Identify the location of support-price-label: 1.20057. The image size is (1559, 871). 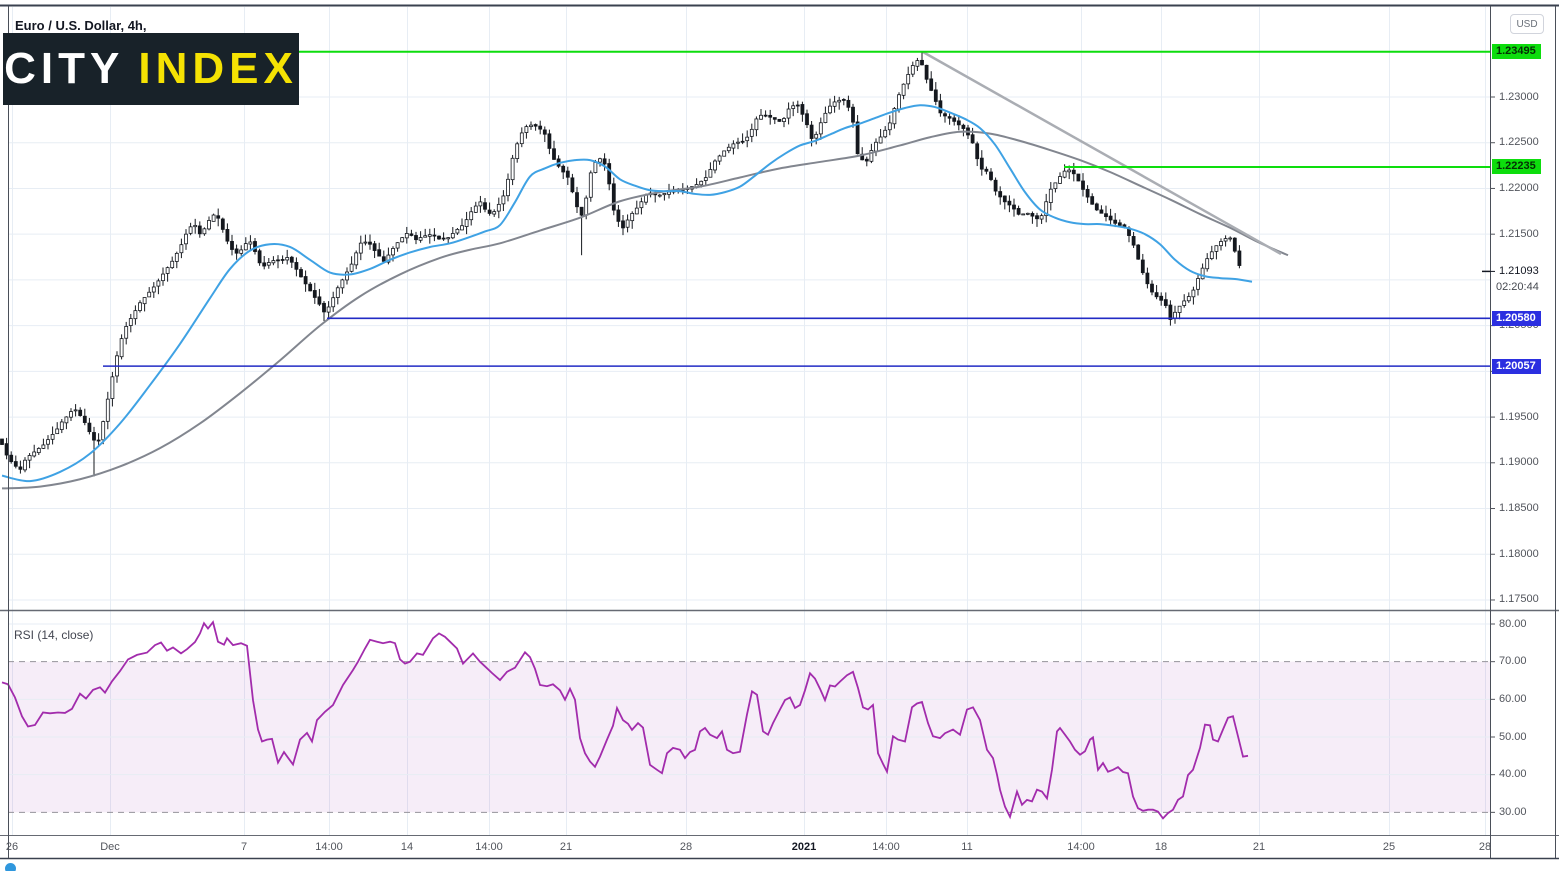
(1516, 366).